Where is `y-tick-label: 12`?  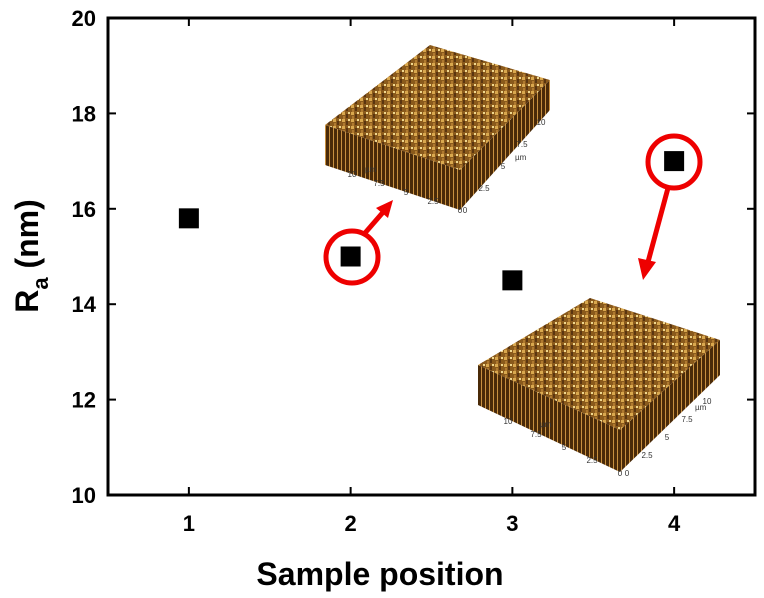
y-tick-label: 12 is located at coordinates (84, 400).